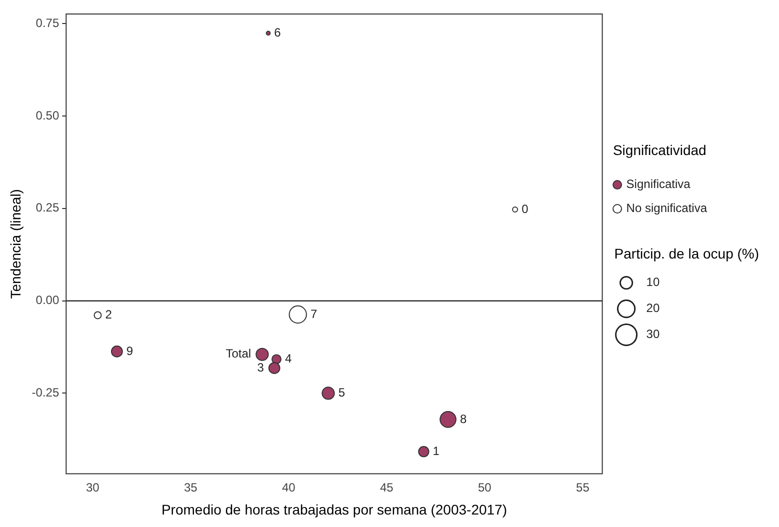  What do you see at coordinates (278, 33) in the screenshot?
I see `annotation: 6` at bounding box center [278, 33].